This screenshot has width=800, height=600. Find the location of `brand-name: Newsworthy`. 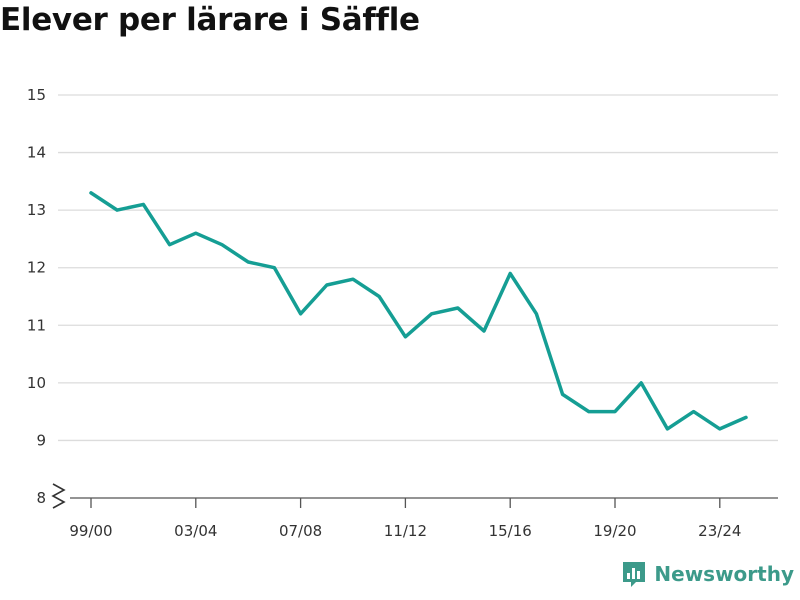

brand-name: Newsworthy is located at coordinates (724, 574).